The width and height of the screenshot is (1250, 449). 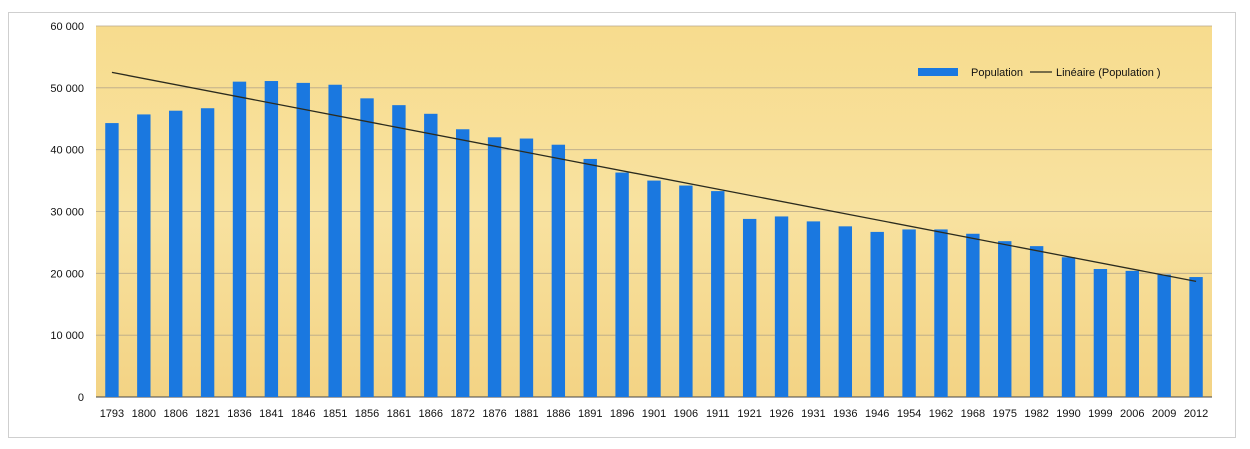 What do you see at coordinates (654, 288) in the screenshot?
I see `bar-1901` at bounding box center [654, 288].